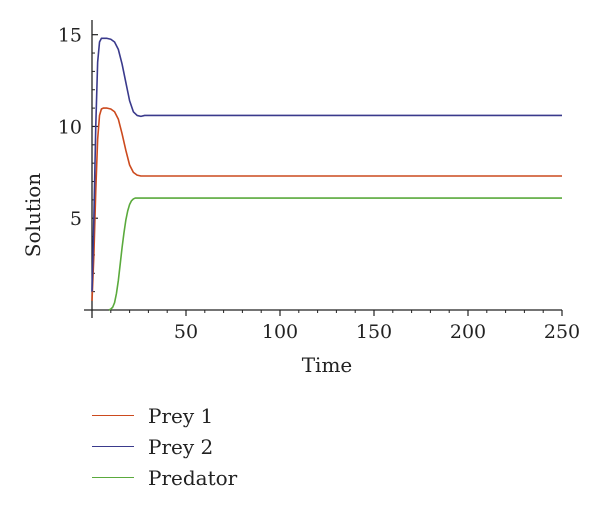  I want to click on legend-label: Prey 2, so click(181, 446).